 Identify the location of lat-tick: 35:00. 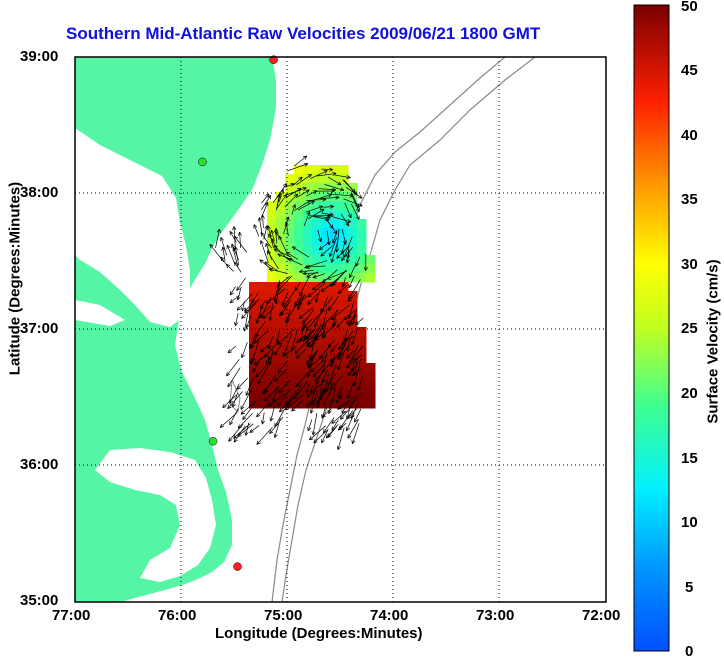
(39, 600).